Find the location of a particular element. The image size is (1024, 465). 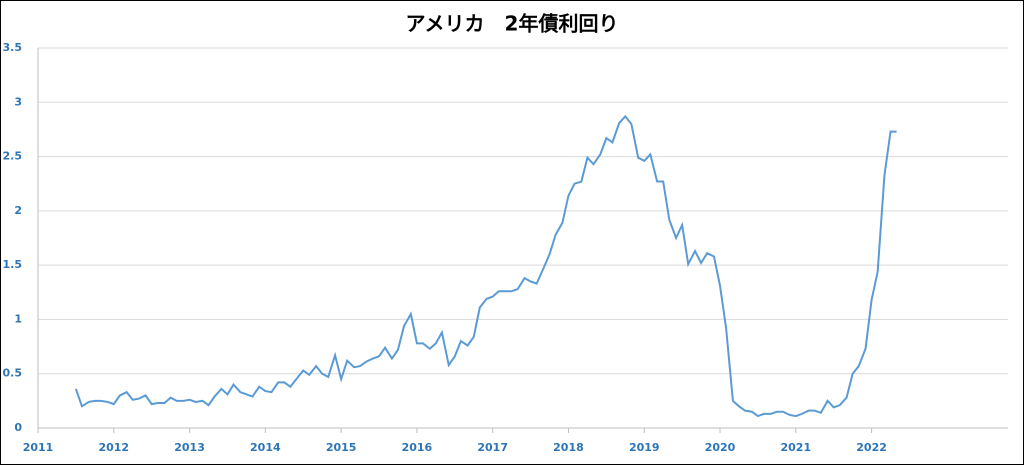

y-tick-label: 2.5 is located at coordinates (13, 156).